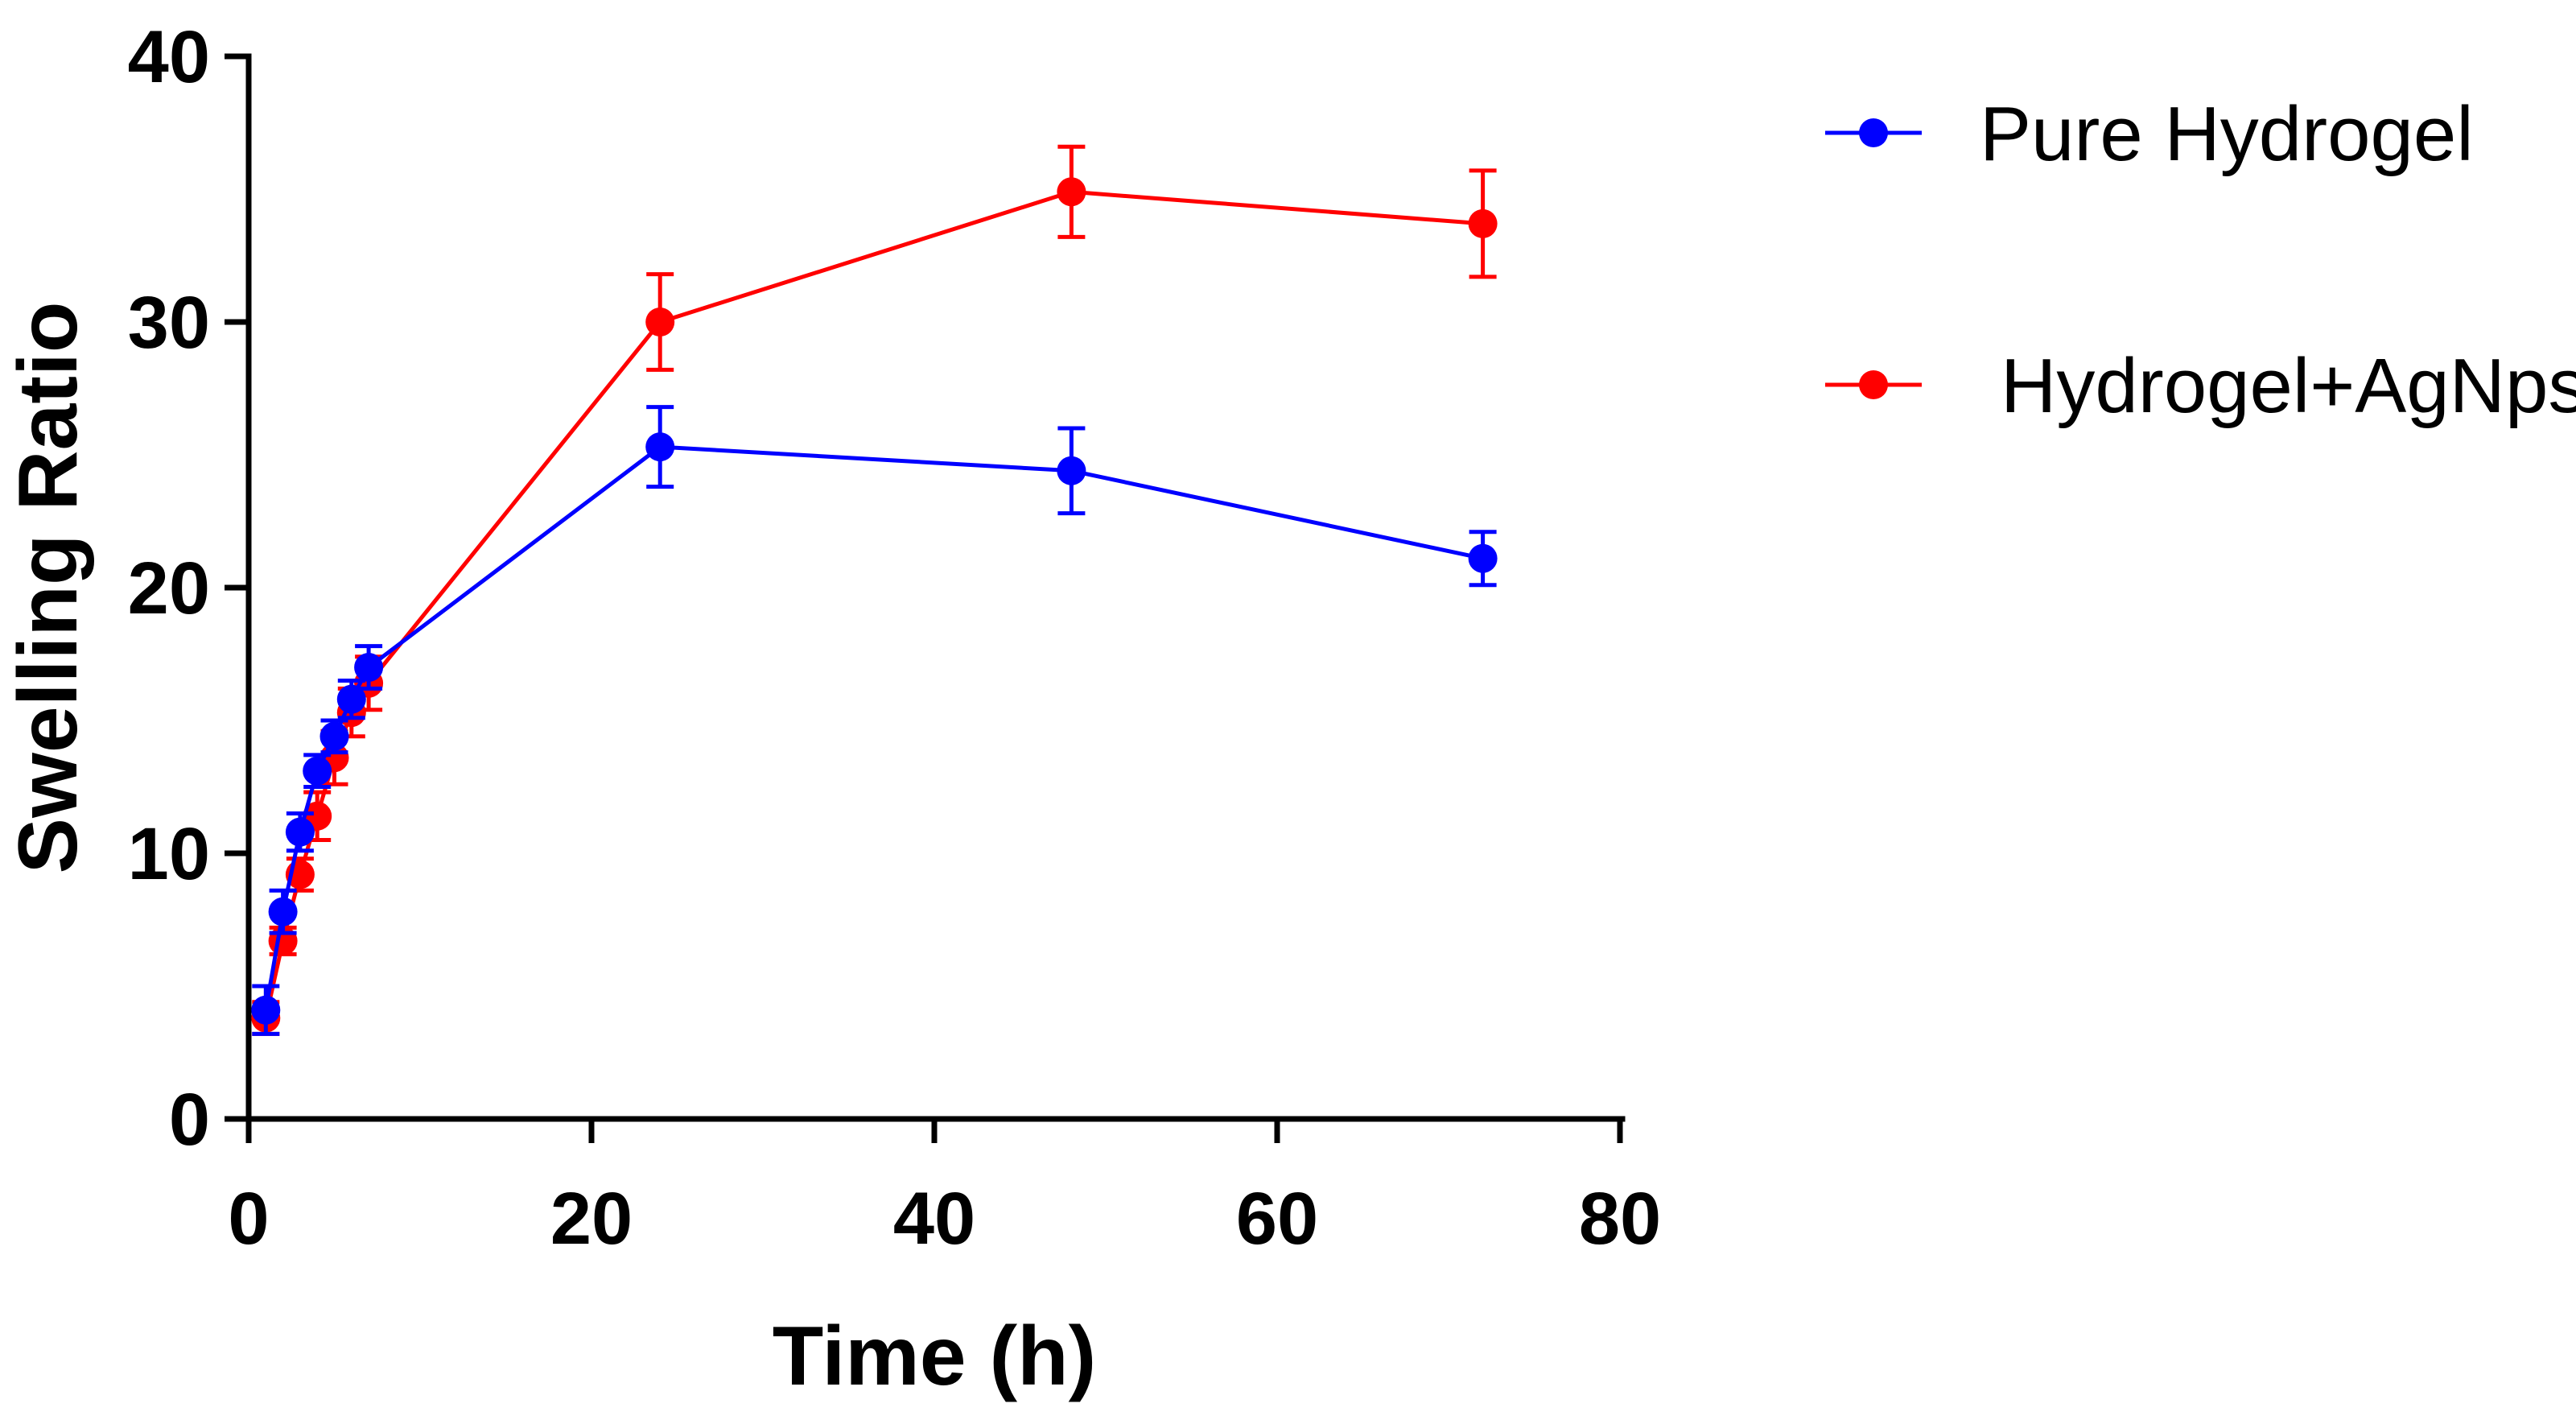  I want to click on y-tick-label: 0, so click(189, 1120).